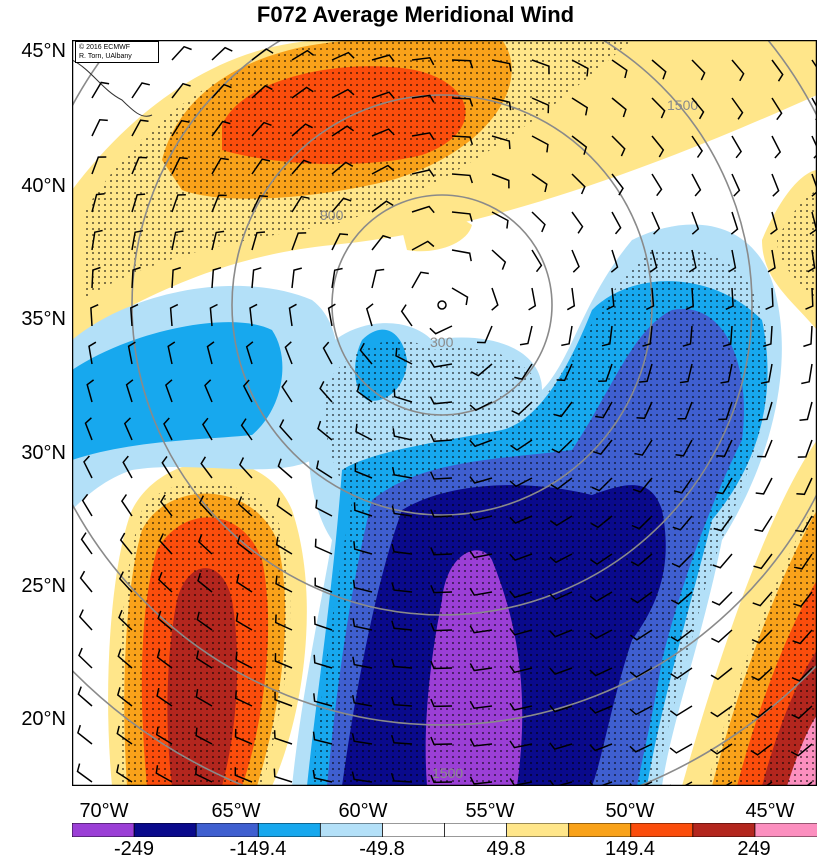 This screenshot has width=831, height=864. Describe the element at coordinates (444, 830) in the screenshot. I see `colorbar` at that location.